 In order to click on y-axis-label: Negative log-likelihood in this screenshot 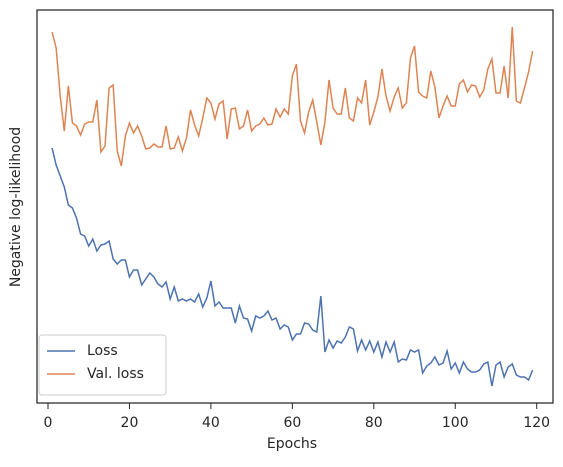, I will do `click(16, 207)`.